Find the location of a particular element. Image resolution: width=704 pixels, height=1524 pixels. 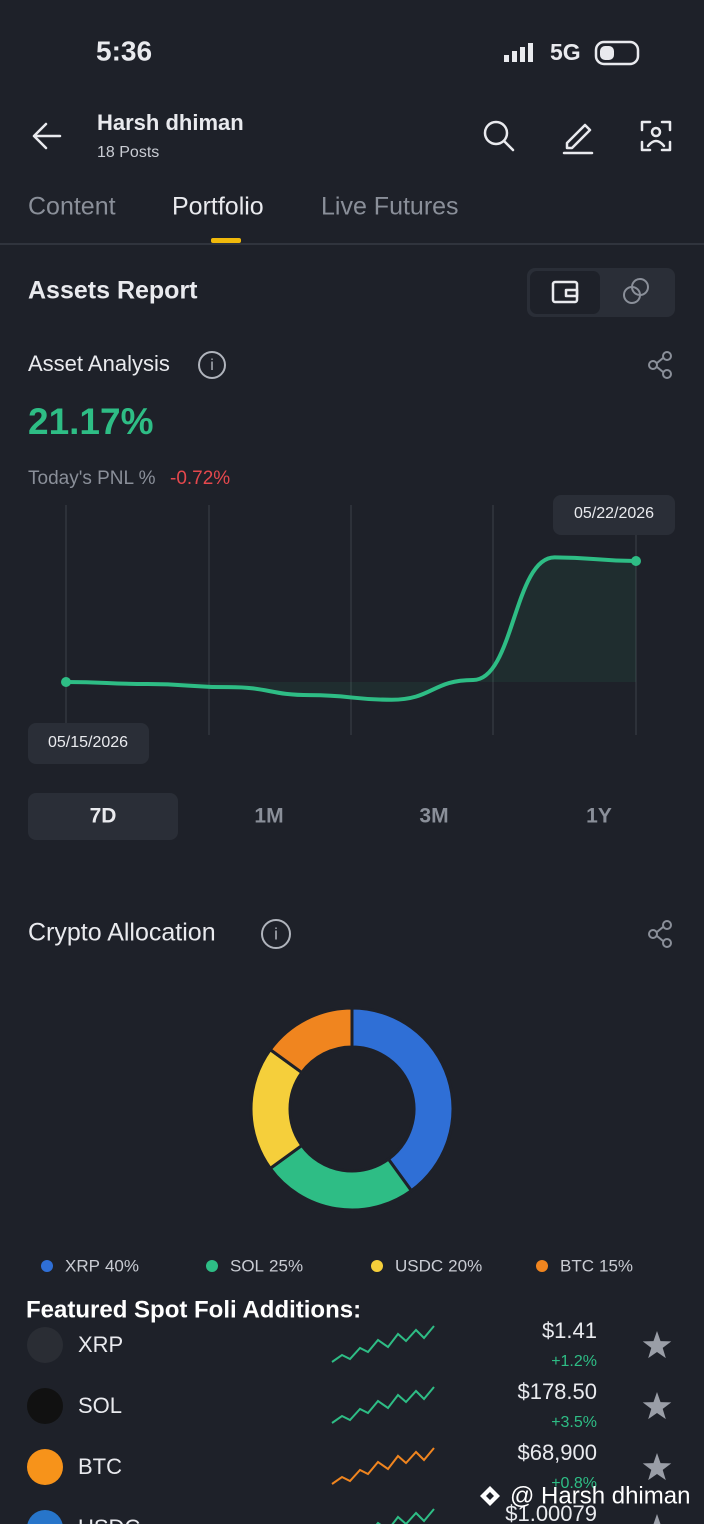

time: 5:36 is located at coordinates (124, 50).